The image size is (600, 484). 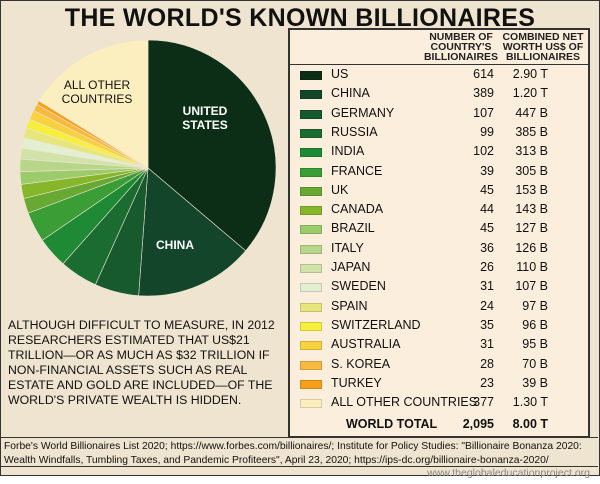 I want to click on table-row: SWITZERLAND 35 96 B, so click(x=440, y=326).